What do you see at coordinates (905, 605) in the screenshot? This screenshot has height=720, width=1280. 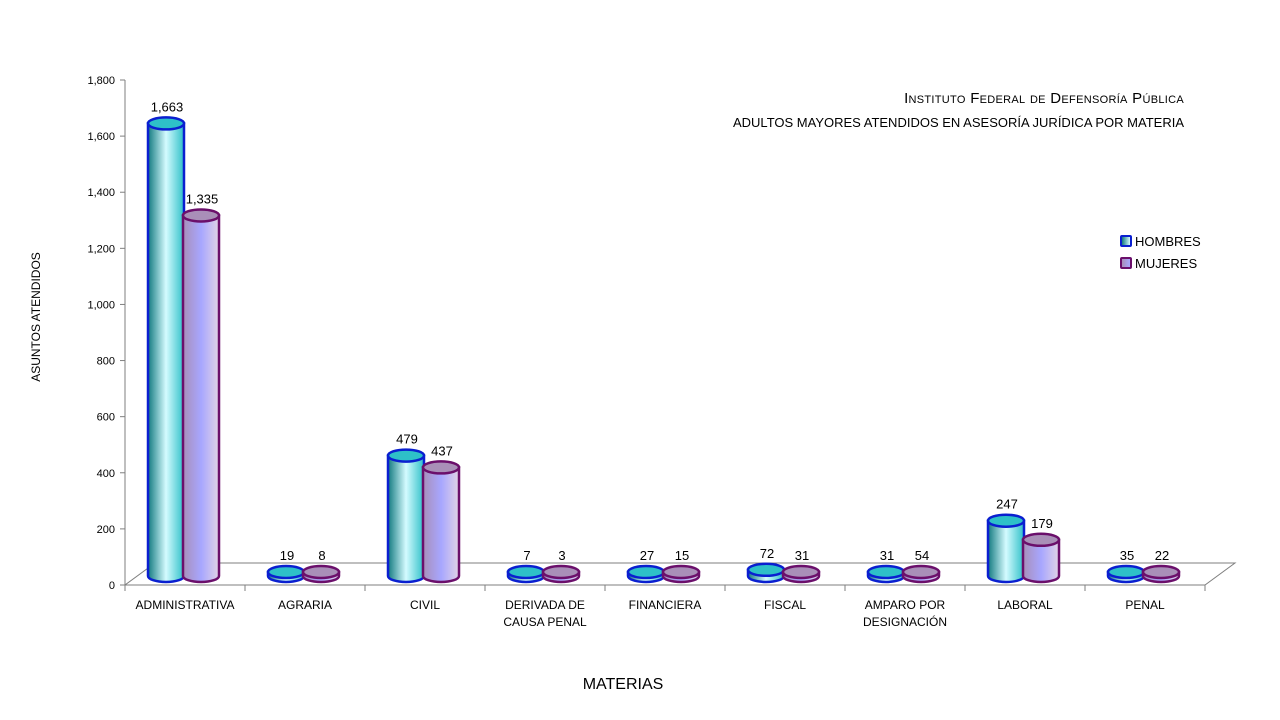 I see `x-tick-label-line: AMPARO POR` at bounding box center [905, 605].